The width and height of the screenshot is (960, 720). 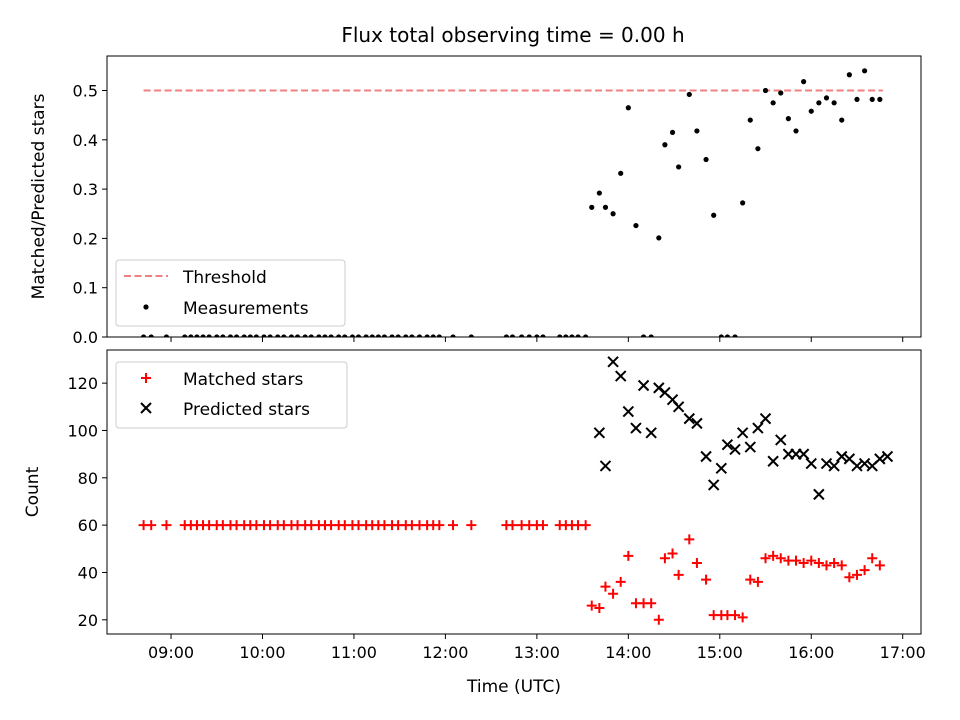 What do you see at coordinates (88, 525) in the screenshot?
I see `bottom-y-tick-label: 60` at bounding box center [88, 525].